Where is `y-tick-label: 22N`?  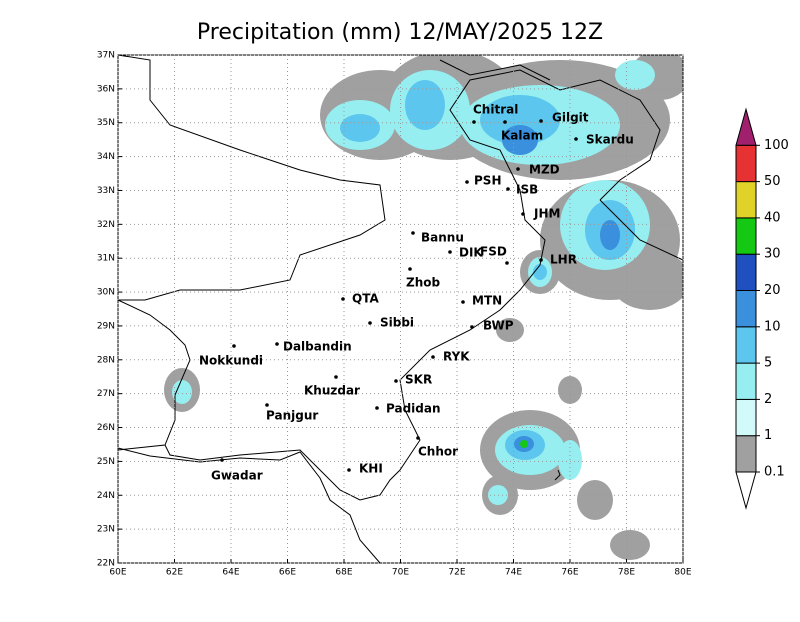 y-tick-label: 22N is located at coordinates (106, 564).